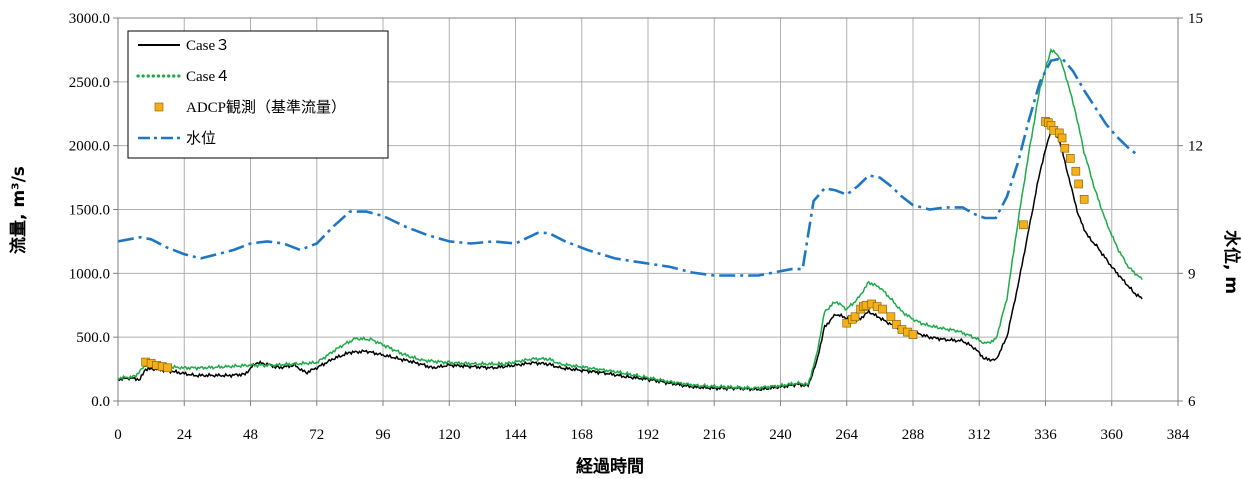 The width and height of the screenshot is (1241, 479). What do you see at coordinates (1192, 274) in the screenshot?
I see `right-tick-label: 9` at bounding box center [1192, 274].